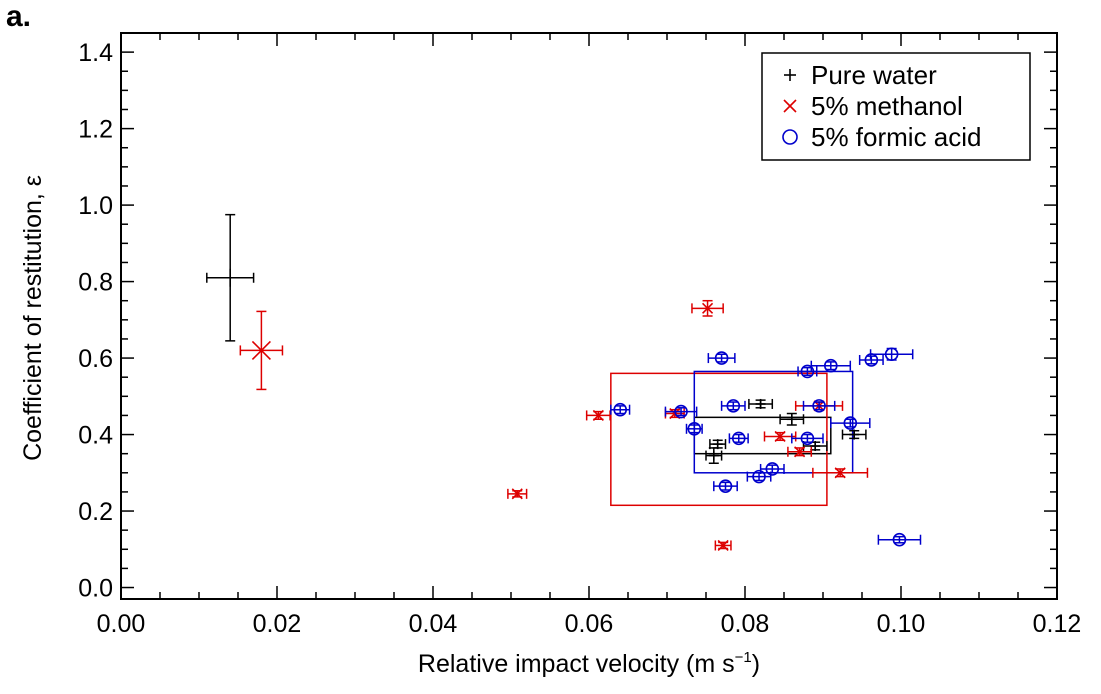  Describe the element at coordinates (887, 106) in the screenshot. I see `legend-label: 5% methanol` at that location.